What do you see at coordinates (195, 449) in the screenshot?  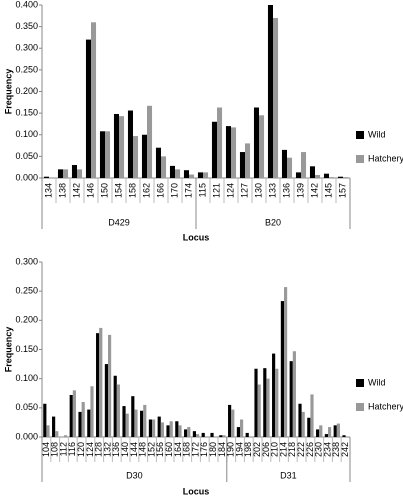 I see `x-tick-label: 172` at bounding box center [195, 449].